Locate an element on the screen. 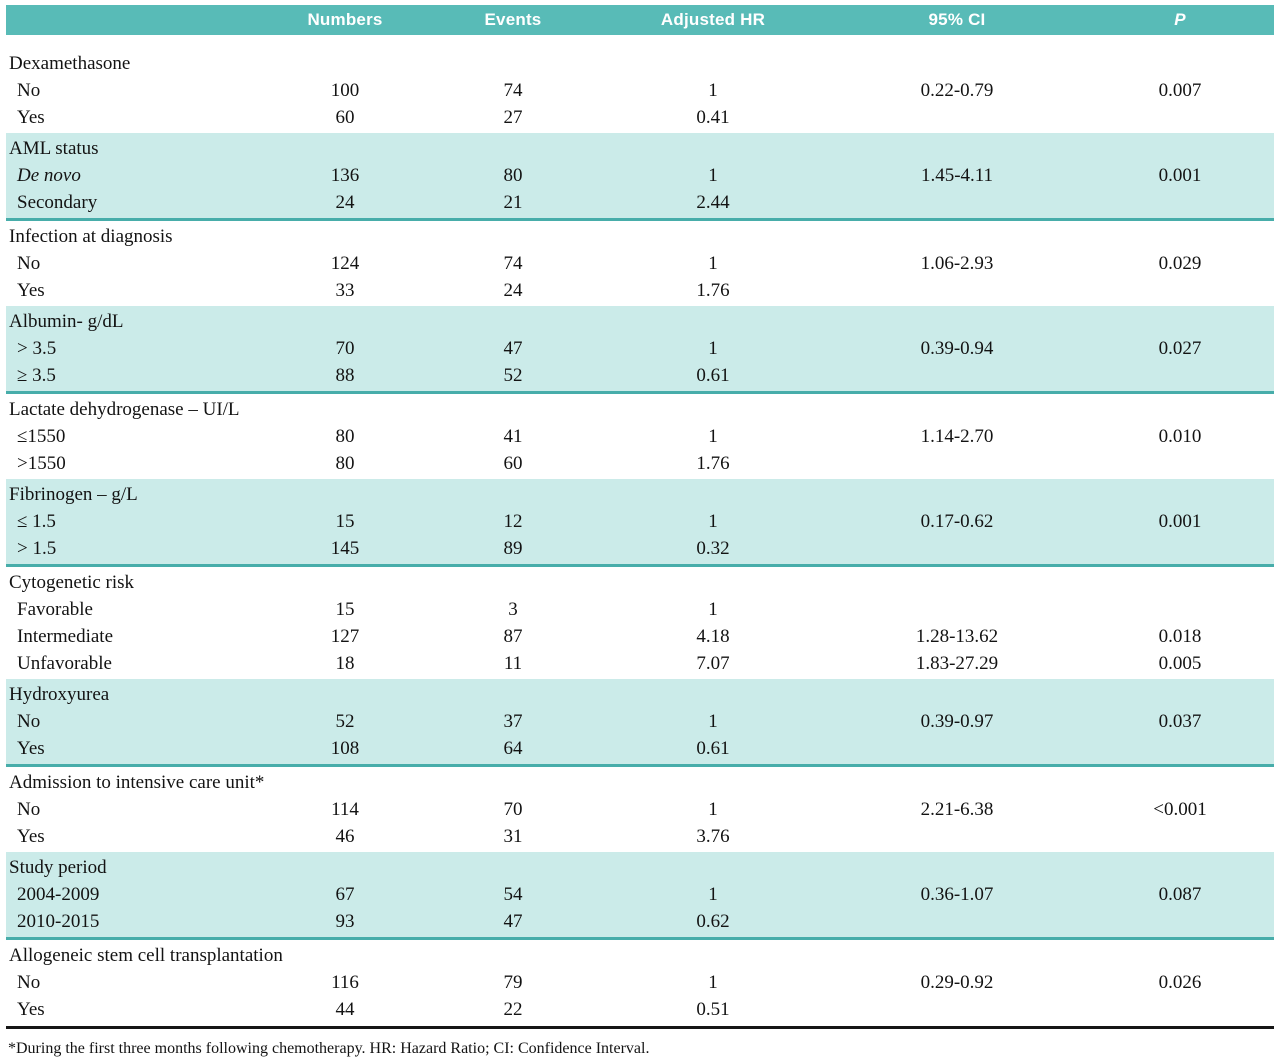  section-label: Study period is located at coordinates (58, 867).